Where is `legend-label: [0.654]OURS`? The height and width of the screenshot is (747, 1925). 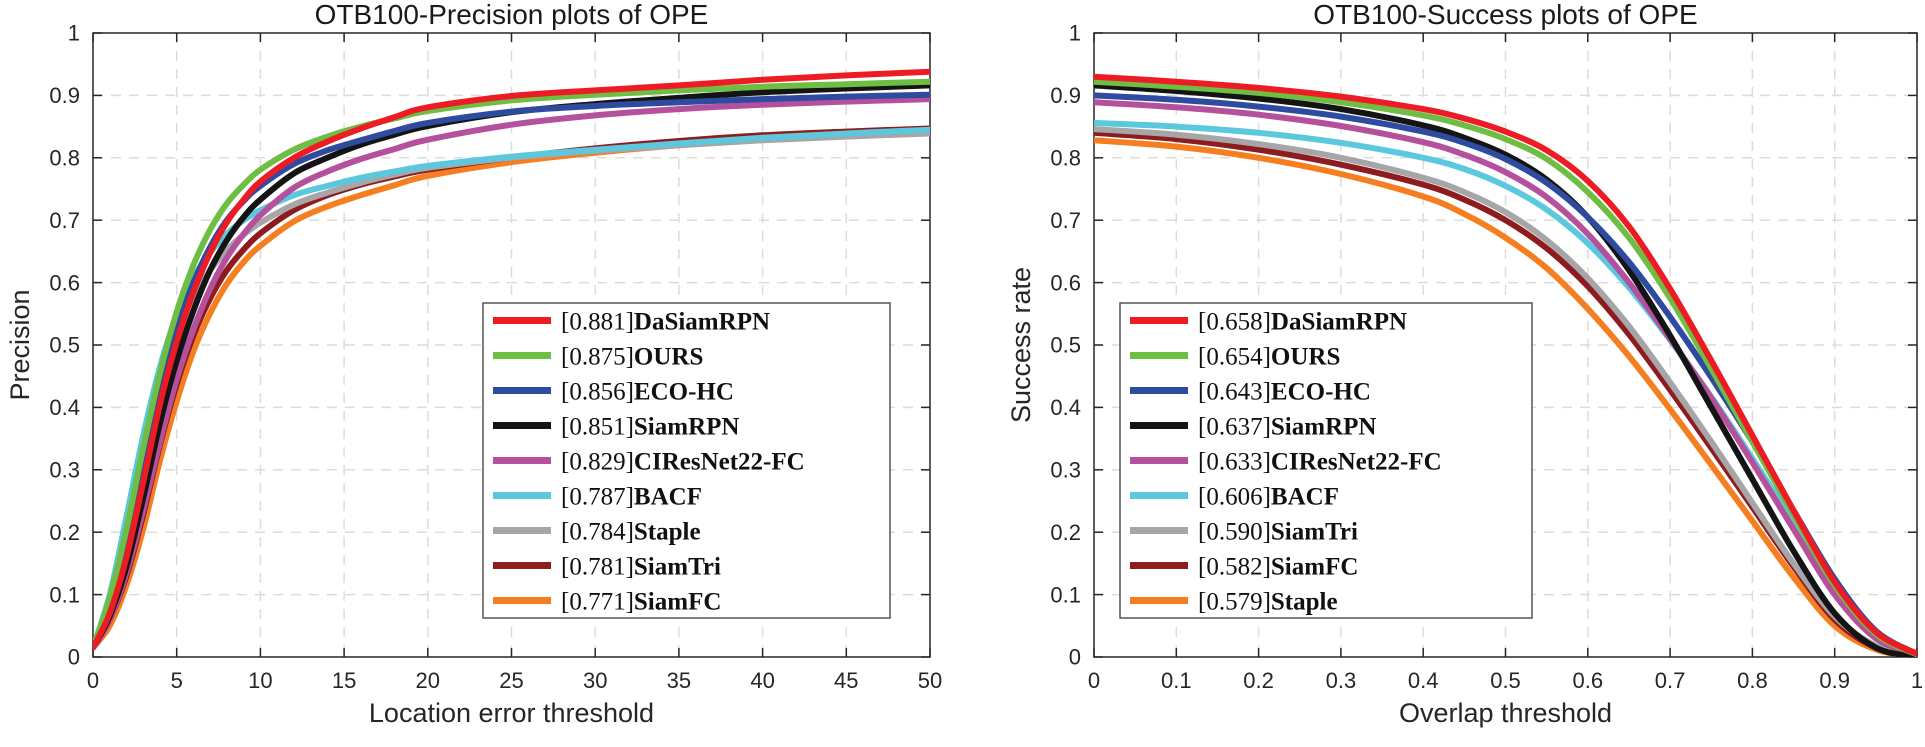
legend-label: [0.654]OURS is located at coordinates (1269, 356).